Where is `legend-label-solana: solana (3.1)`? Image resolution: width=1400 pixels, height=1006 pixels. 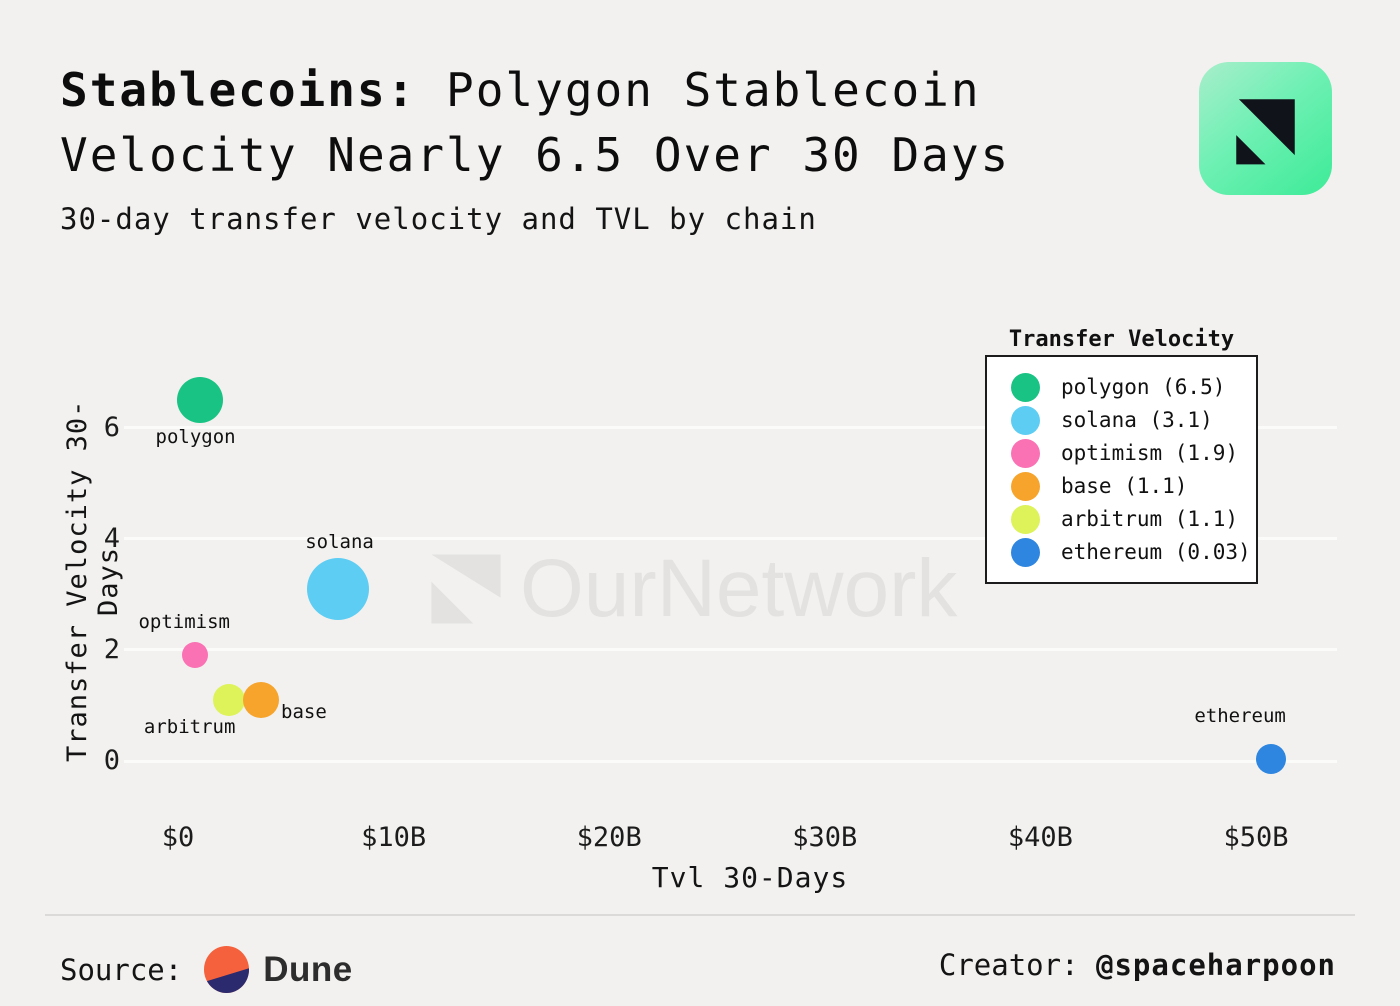 legend-label-solana: solana (3.1) is located at coordinates (1137, 420).